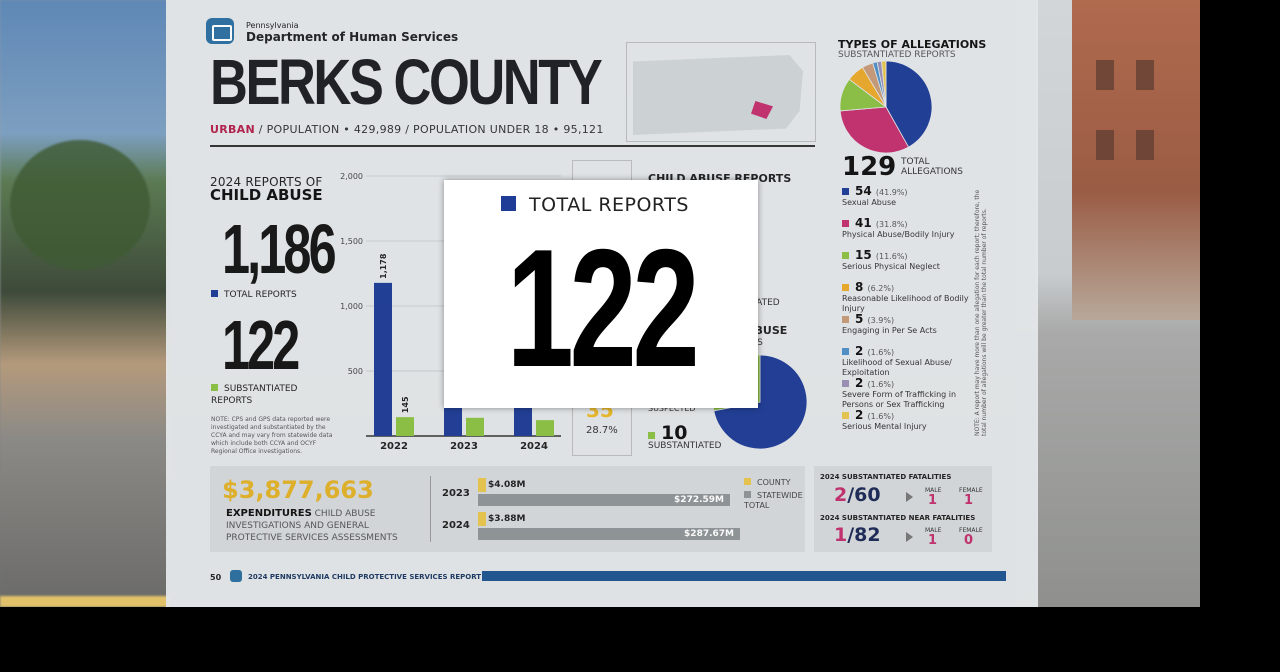 The width and height of the screenshot is (1280, 672). Describe the element at coordinates (220, 31) in the screenshot. I see `dhs-logo-icon` at that location.